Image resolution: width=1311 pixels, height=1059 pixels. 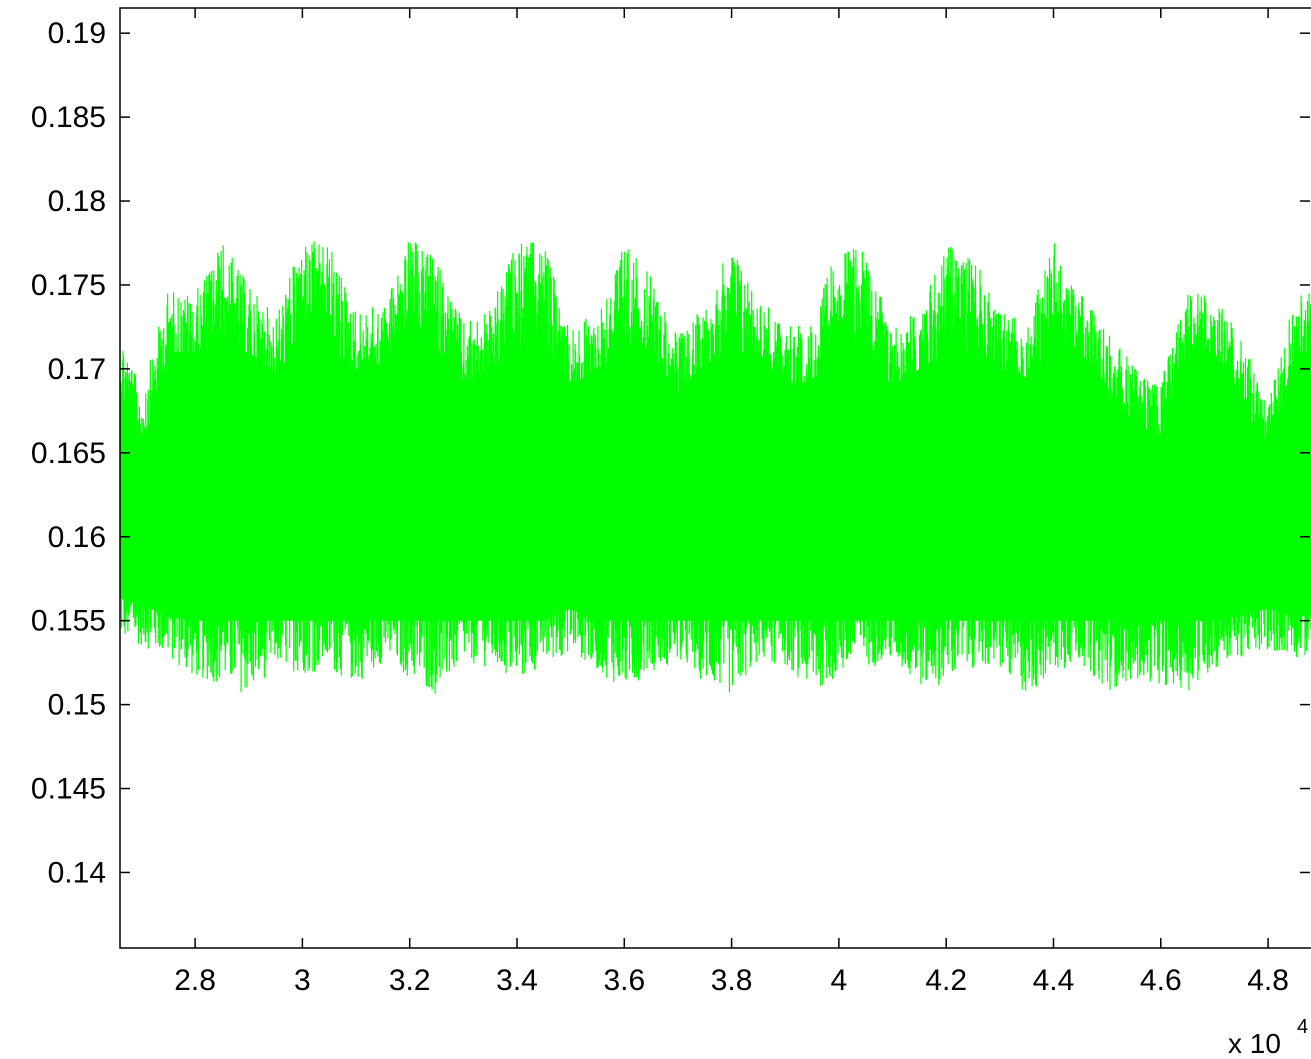 What do you see at coordinates (68, 621) in the screenshot?
I see `y-tick-label: 0.155` at bounding box center [68, 621].